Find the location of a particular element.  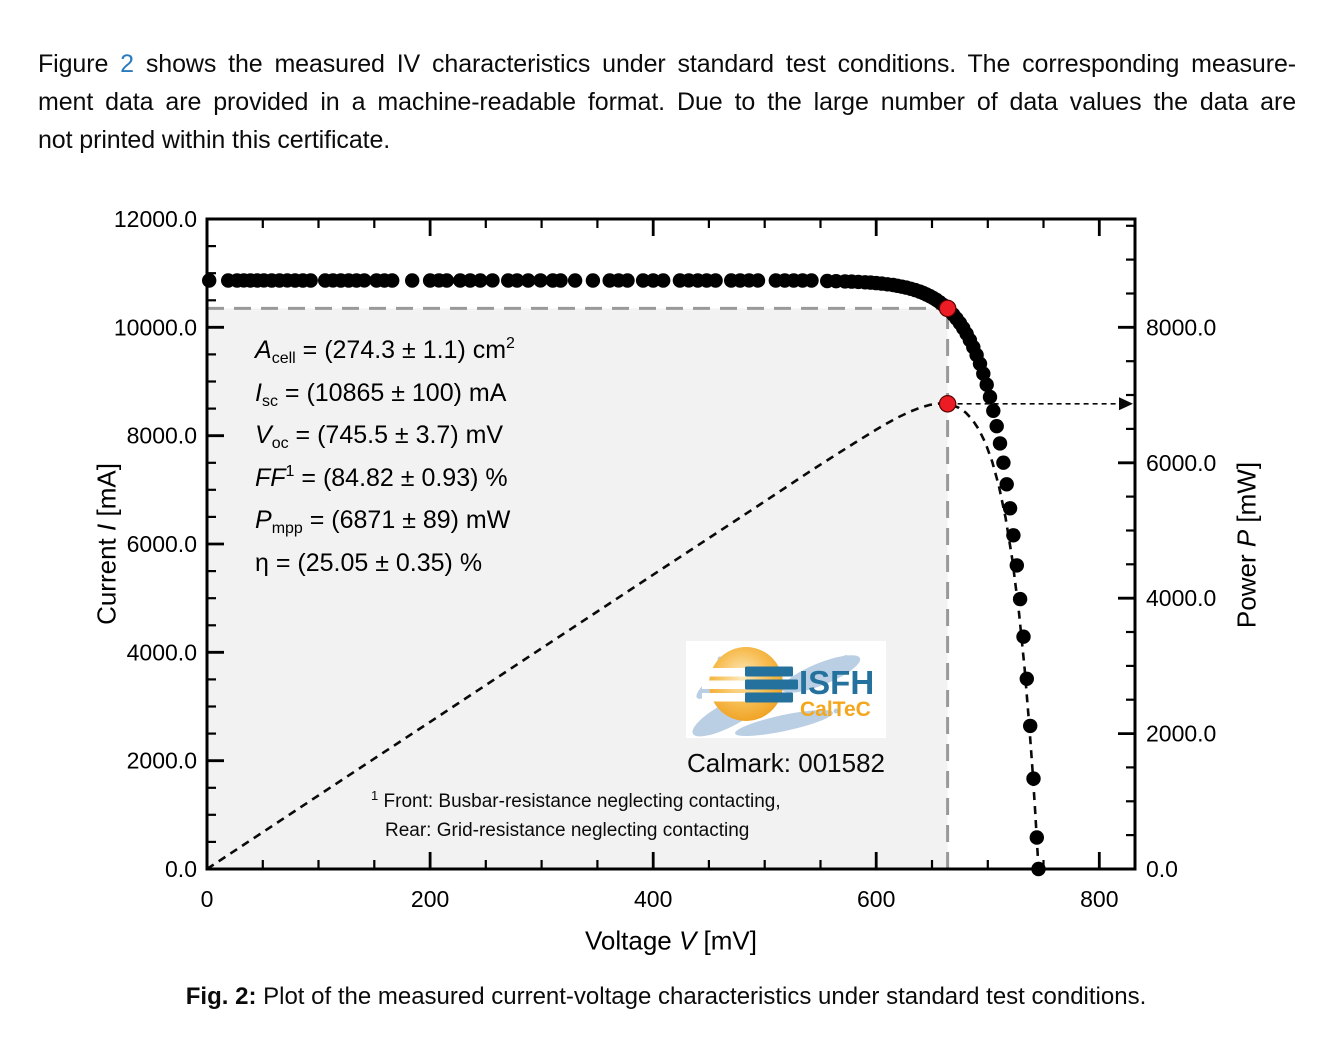

logo-text-isfh: ISFH is located at coordinates (836, 682).